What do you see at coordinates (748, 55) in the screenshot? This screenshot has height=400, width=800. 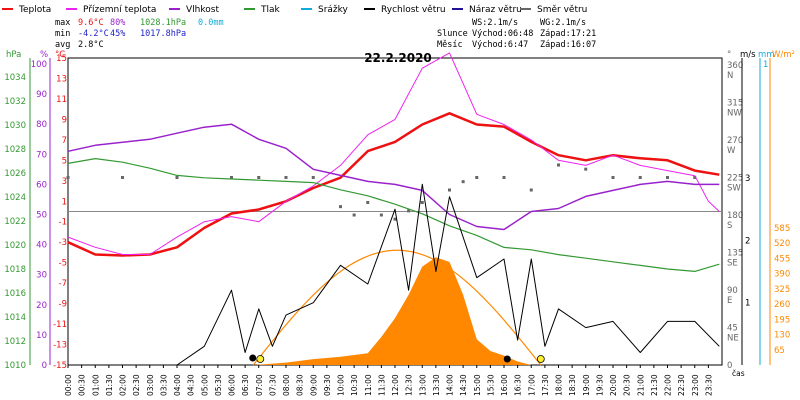 I see `ms-axis-label: m/s` at bounding box center [748, 55].